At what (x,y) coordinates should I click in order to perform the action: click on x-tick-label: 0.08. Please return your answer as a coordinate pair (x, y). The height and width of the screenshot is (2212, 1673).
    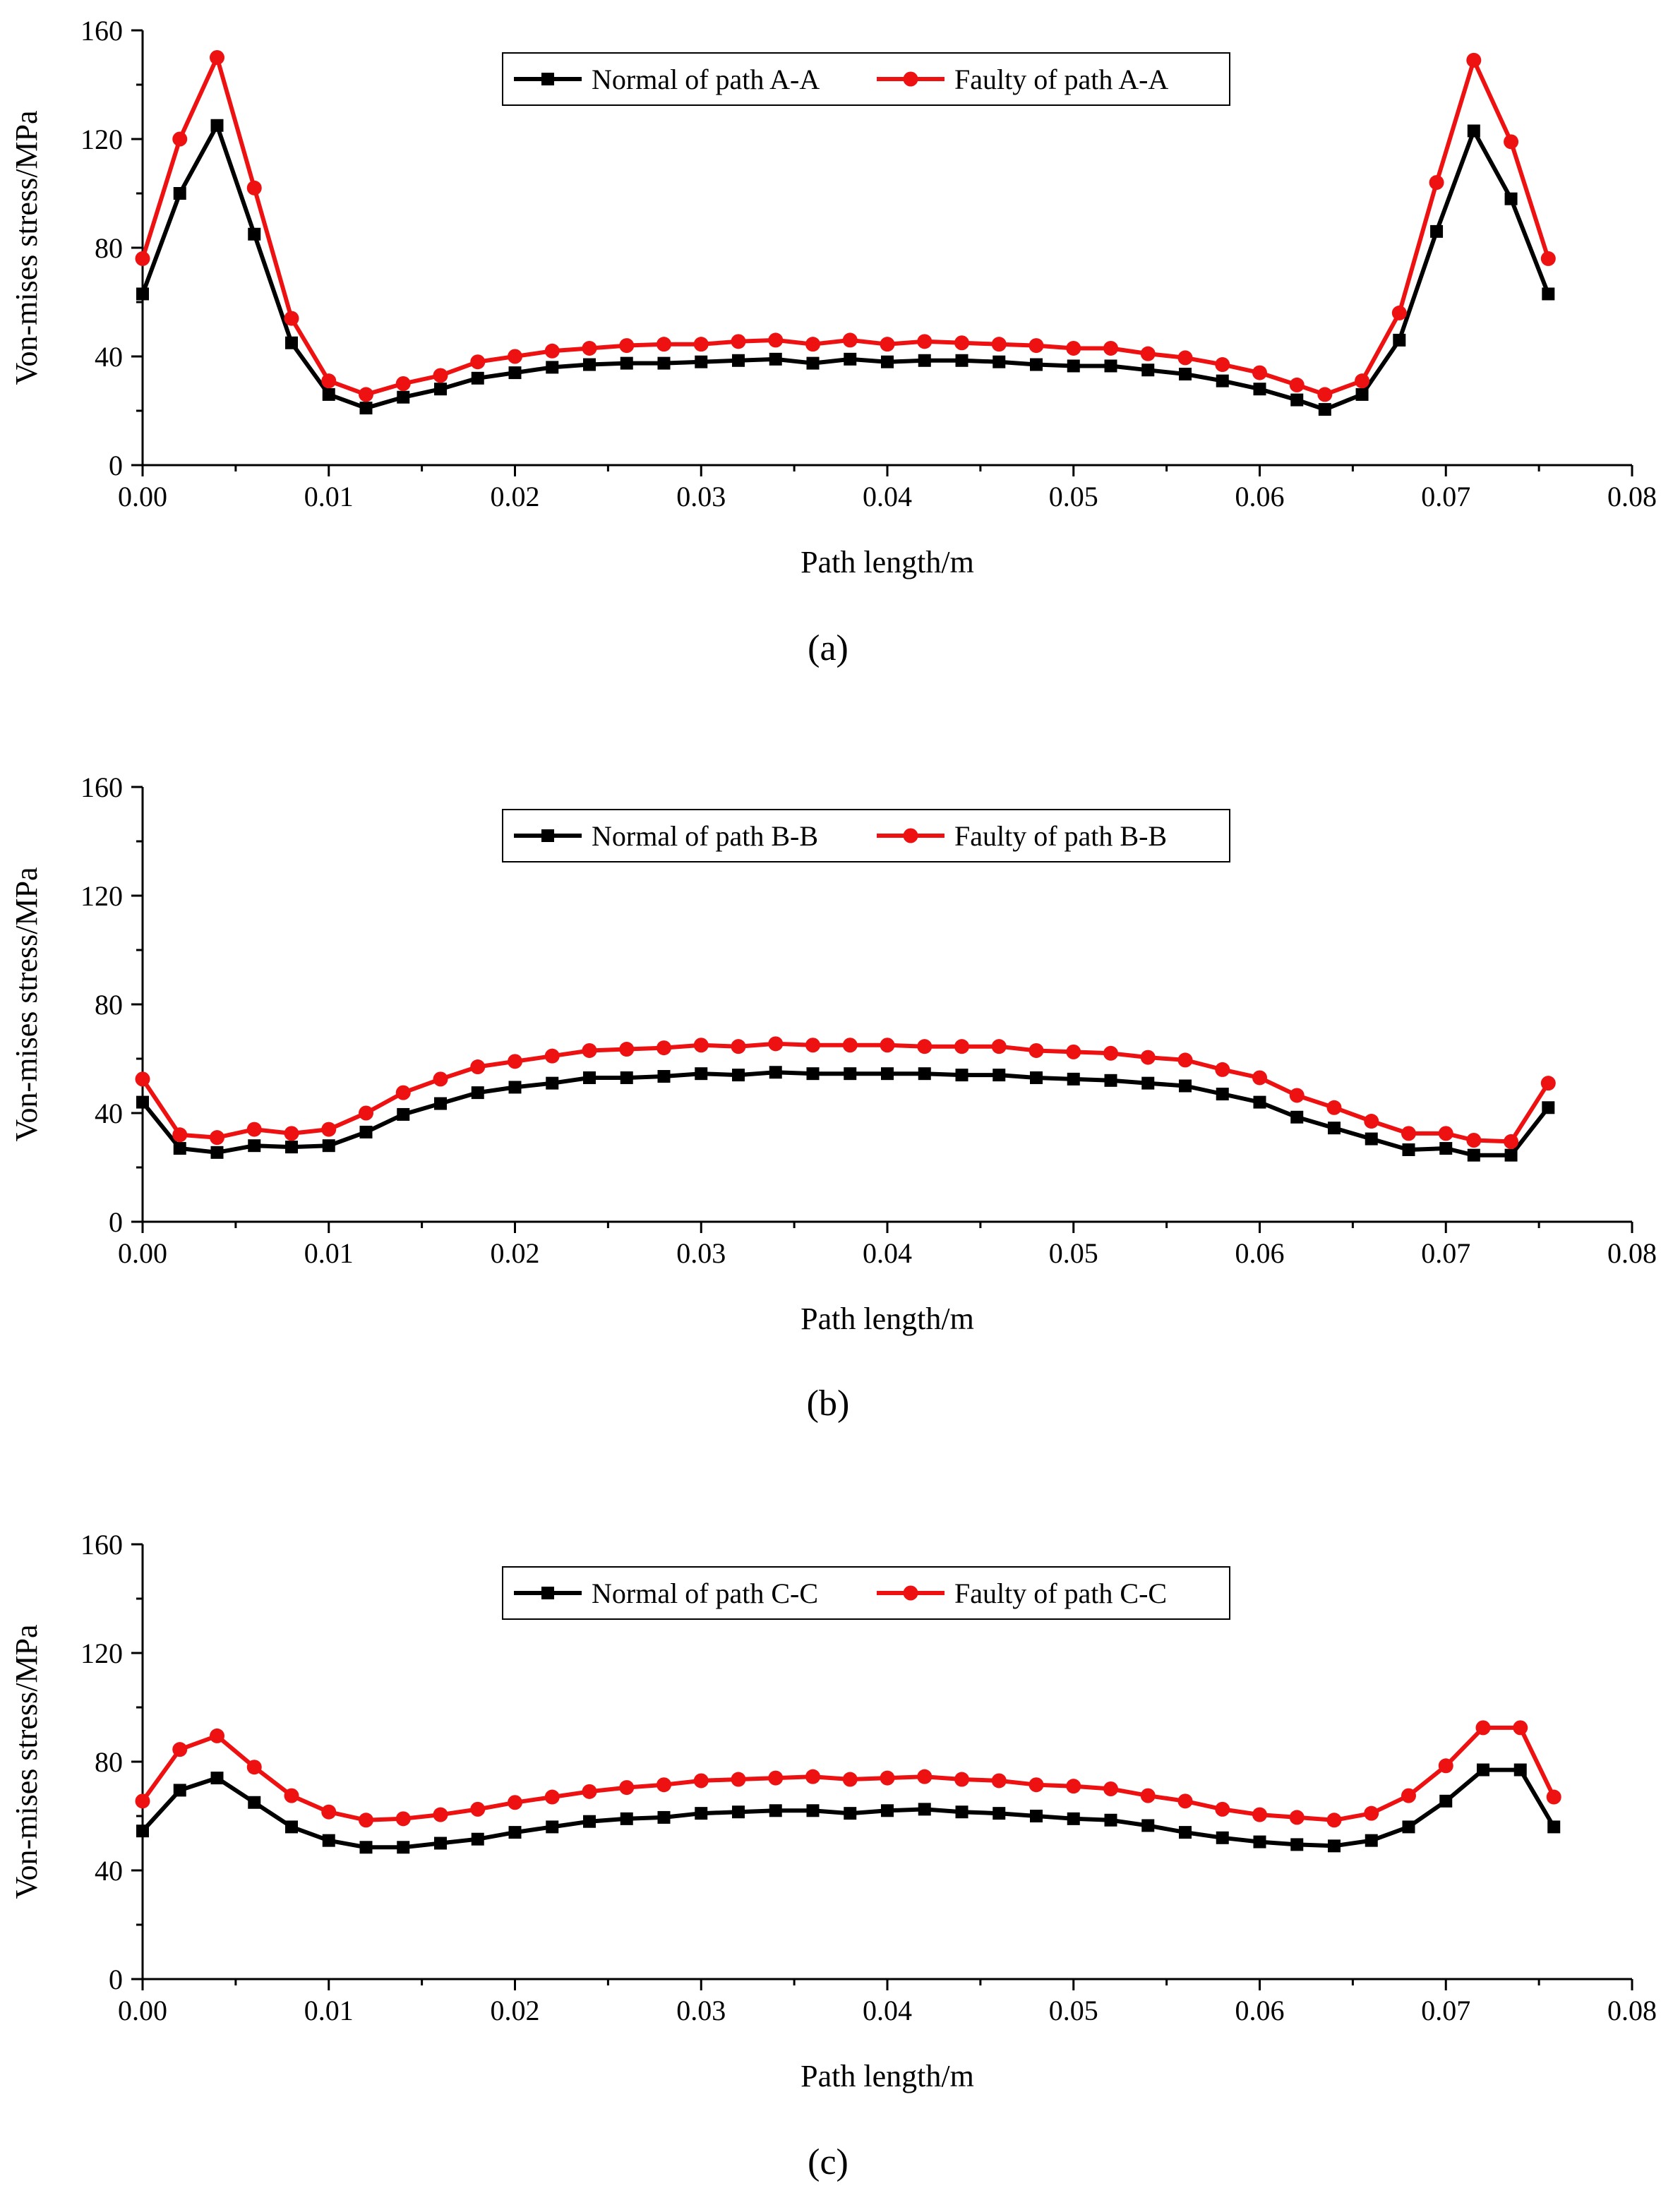
    Looking at the image, I should click on (1632, 1253).